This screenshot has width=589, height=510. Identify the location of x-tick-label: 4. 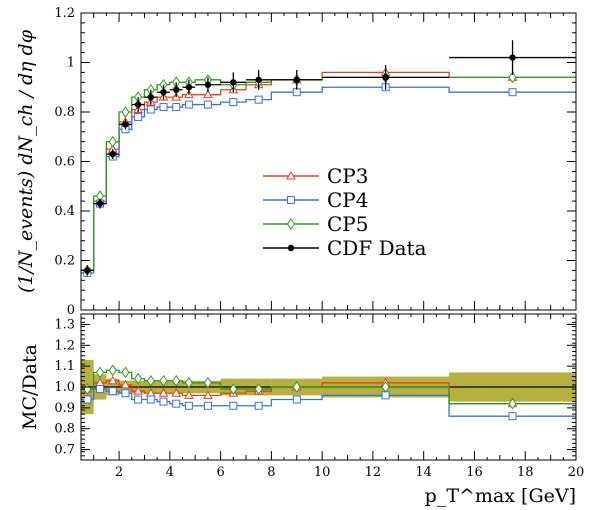
(170, 472).